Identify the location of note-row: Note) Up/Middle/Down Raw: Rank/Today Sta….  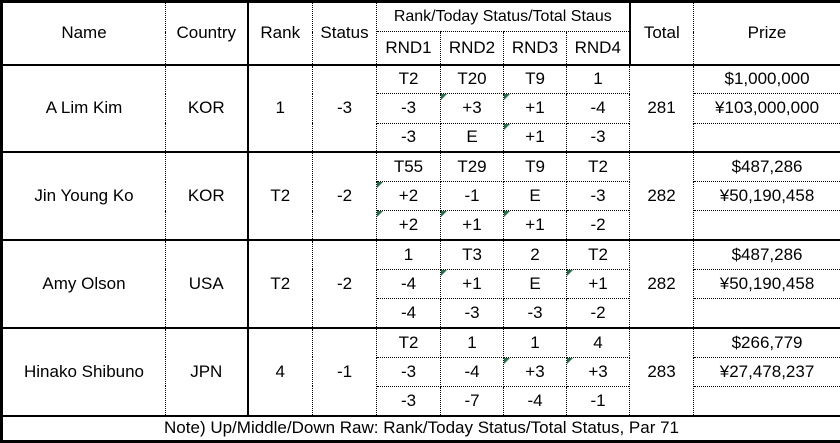
(420, 428).